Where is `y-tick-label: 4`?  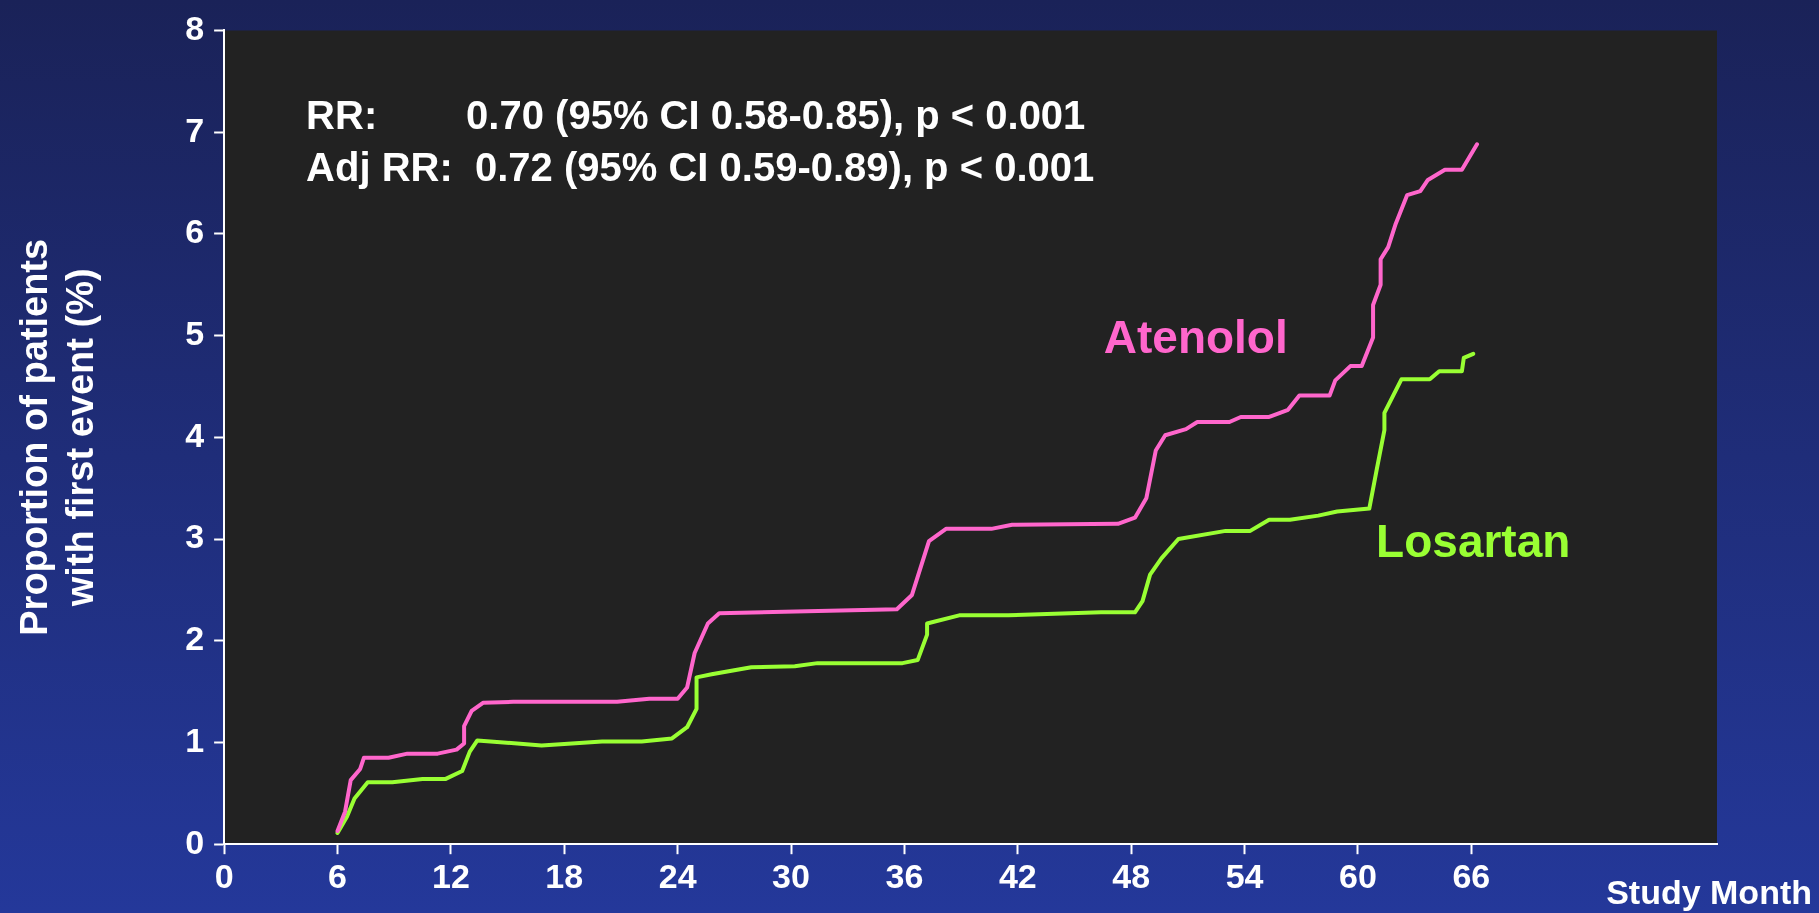
y-tick-label: 4 is located at coordinates (195, 434).